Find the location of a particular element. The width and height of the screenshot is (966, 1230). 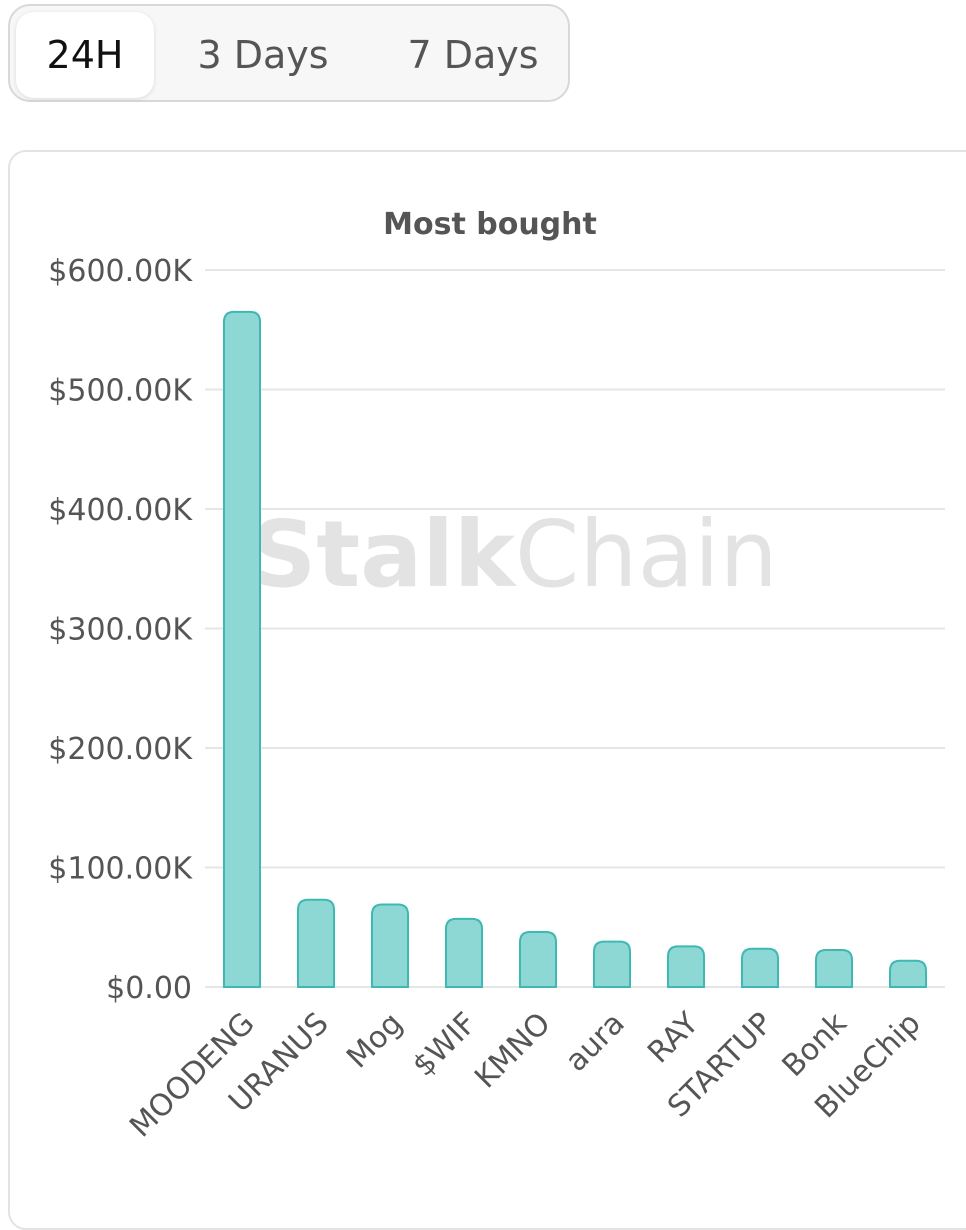

bar-ray is located at coordinates (686, 966).